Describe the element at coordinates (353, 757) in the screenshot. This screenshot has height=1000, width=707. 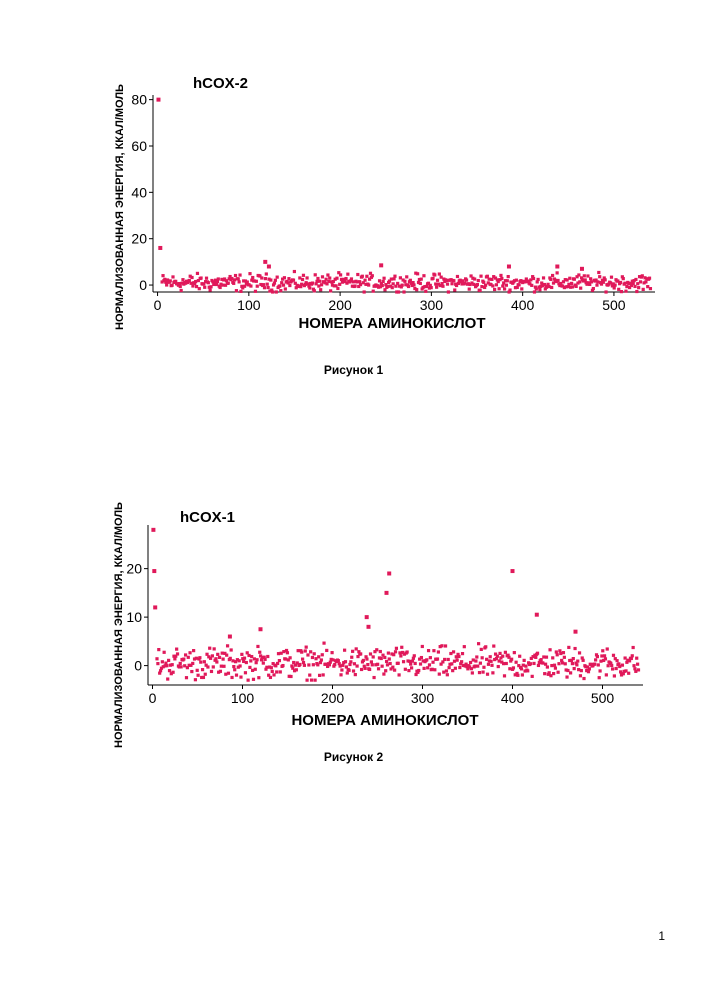
I see `caption-figure-2: Рисунок 2` at that location.